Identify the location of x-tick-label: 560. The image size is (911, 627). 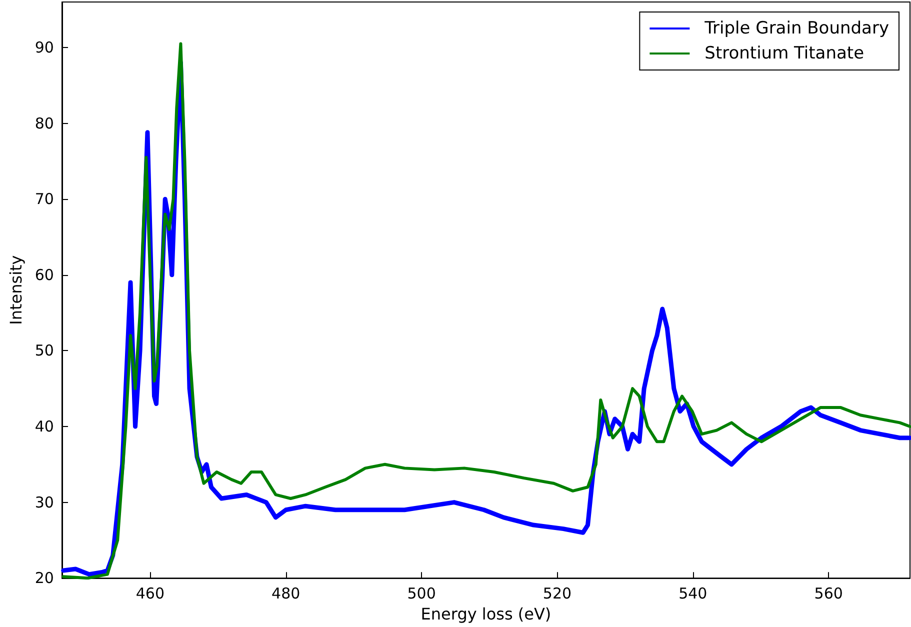
(828, 593).